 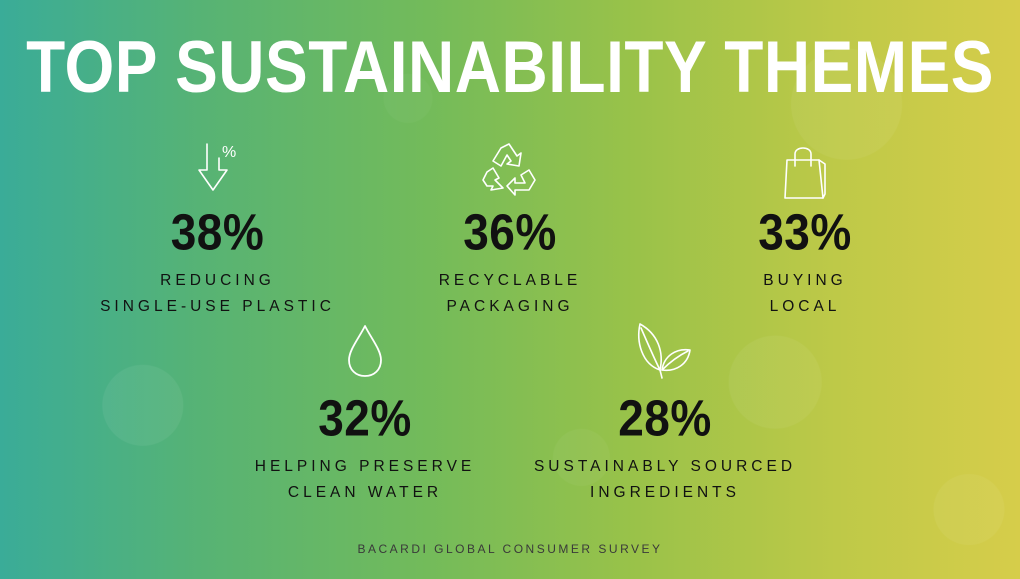 I want to click on stat-value: 33%, so click(x=805, y=232).